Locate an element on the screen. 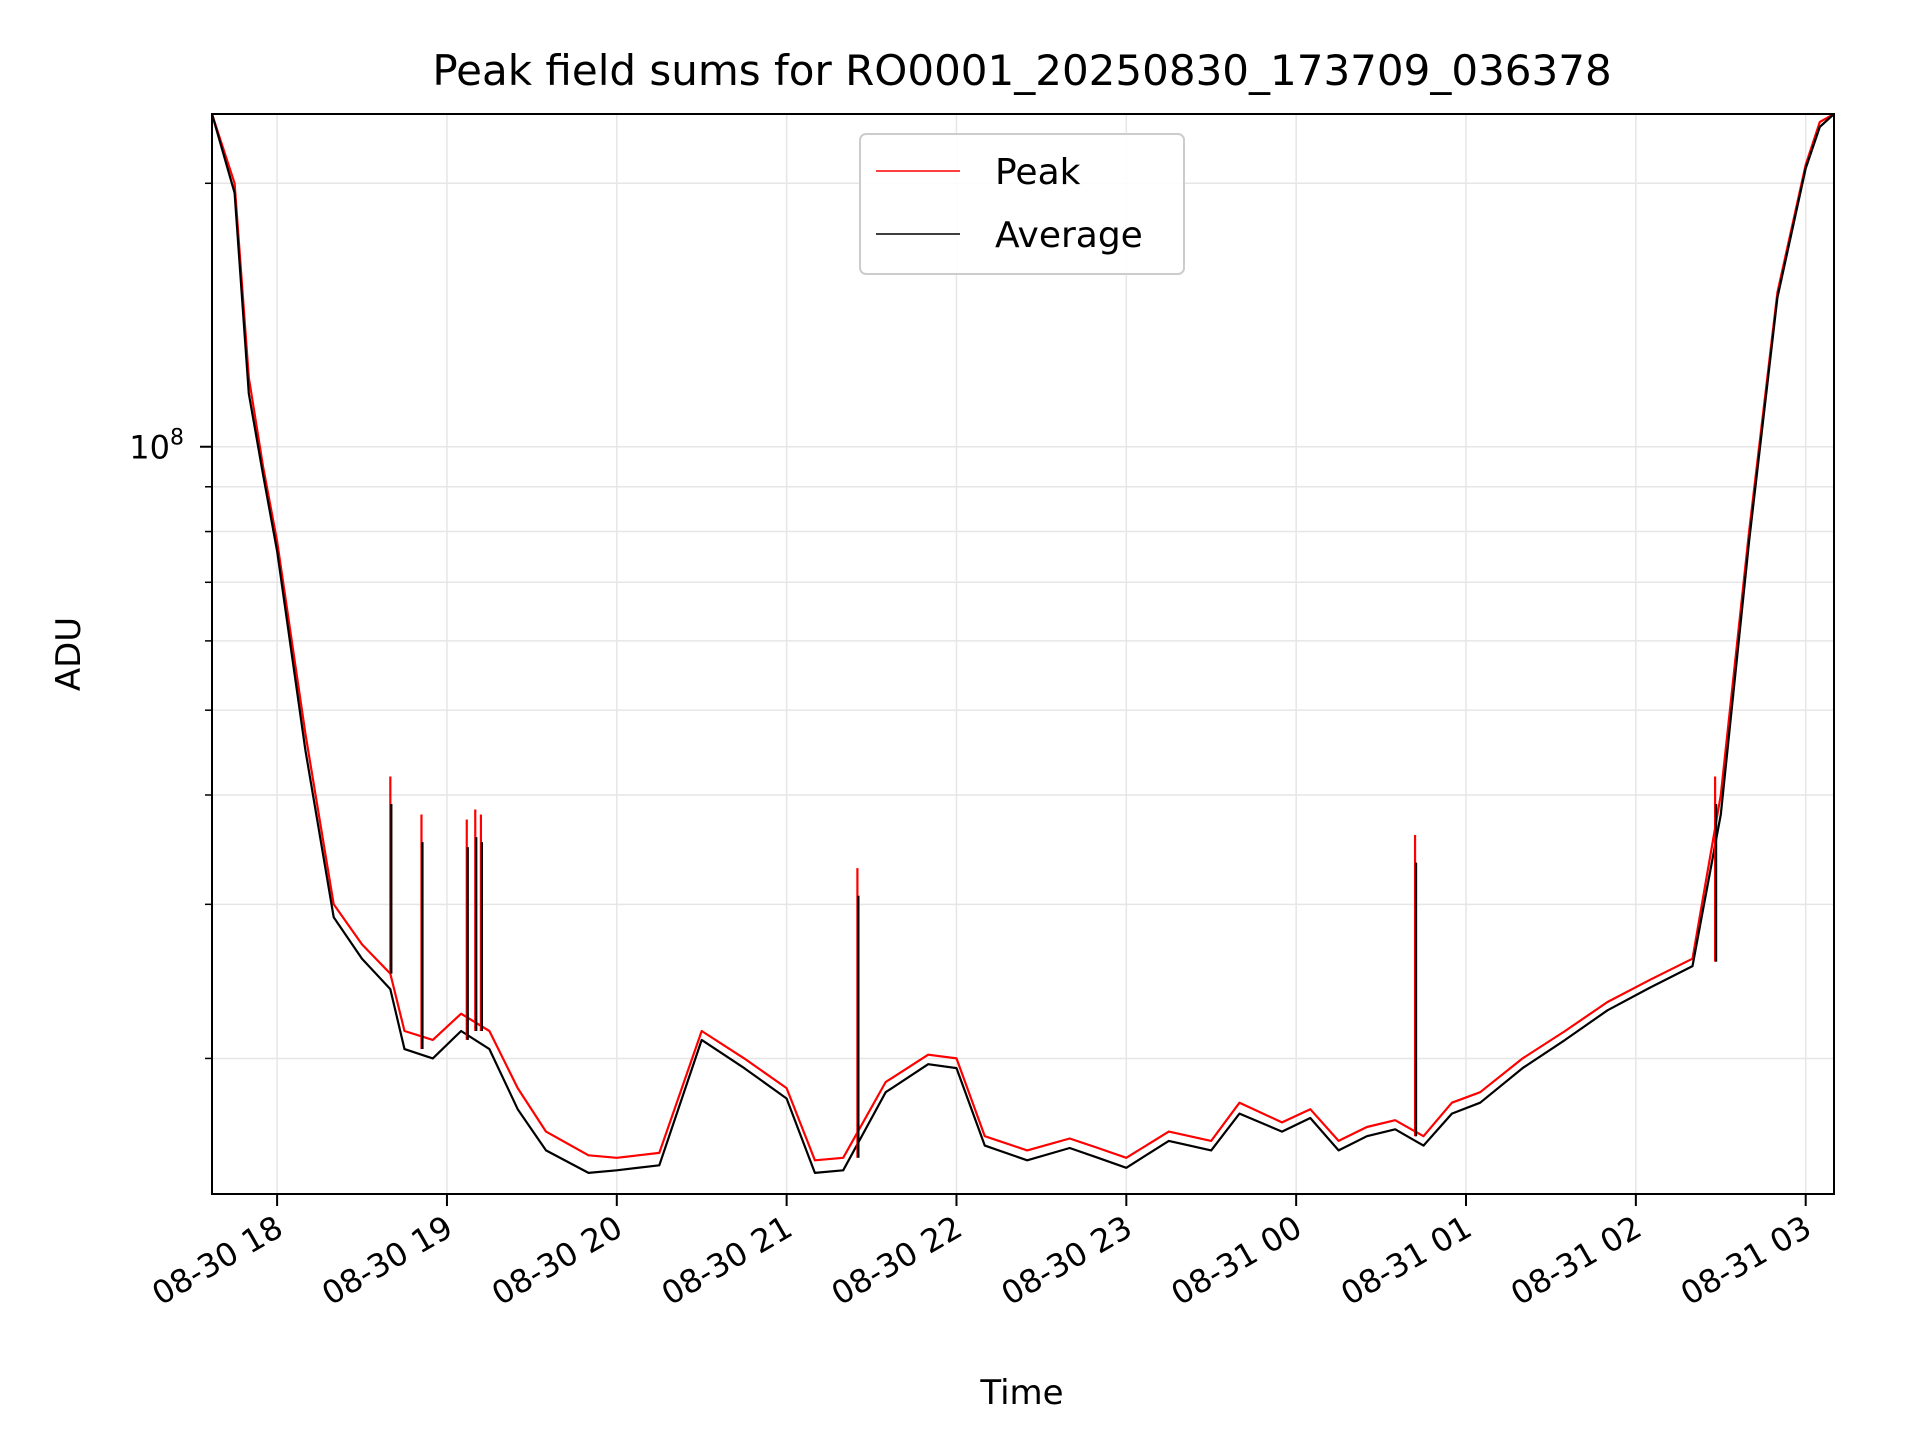 The width and height of the screenshot is (1920, 1440). x-axis-label: Time is located at coordinates (1021, 1393).